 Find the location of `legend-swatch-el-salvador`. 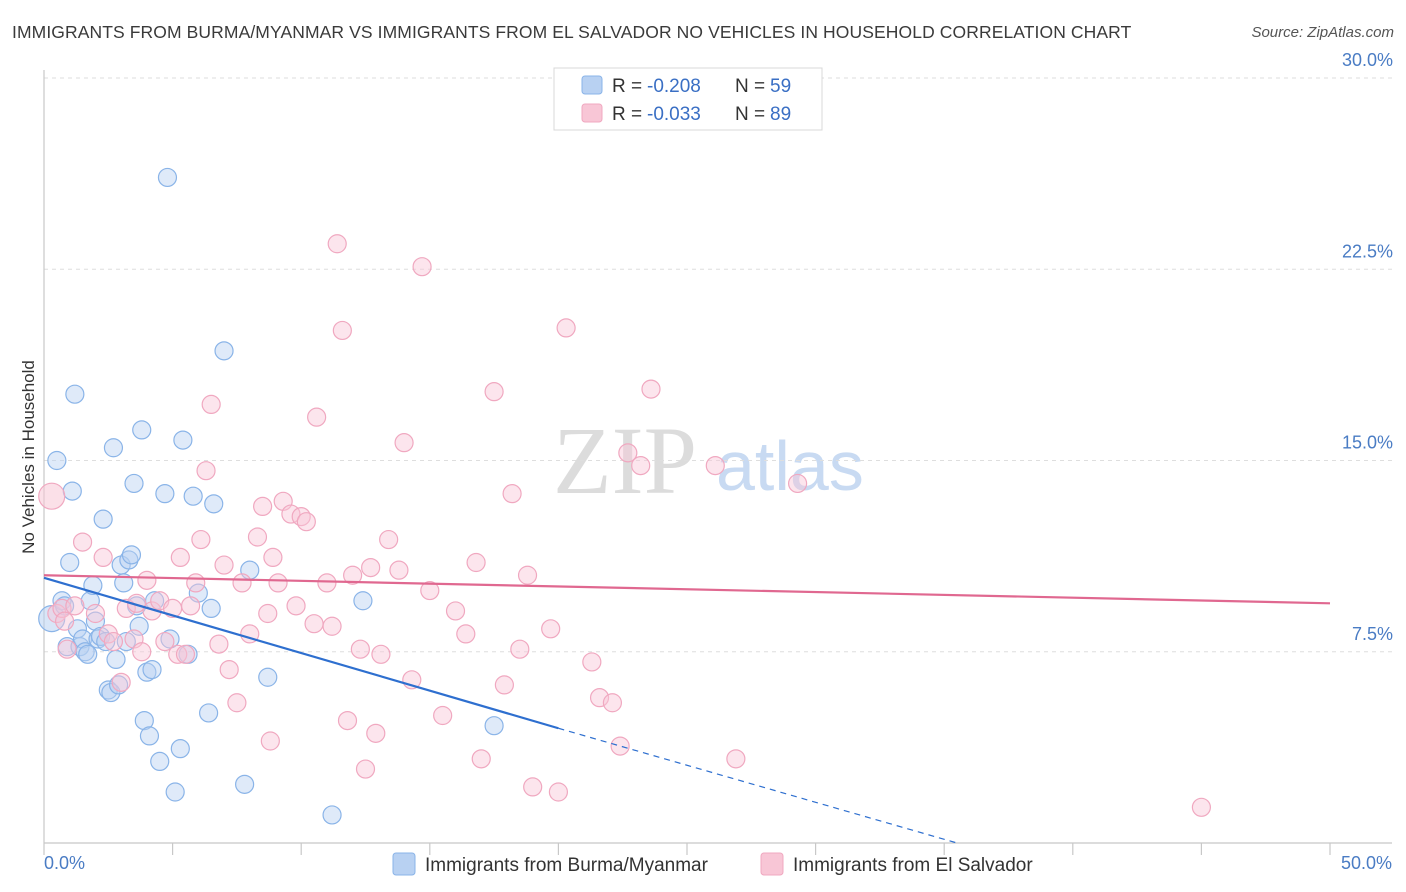

legend-swatch-el-salvador is located at coordinates (592, 113).